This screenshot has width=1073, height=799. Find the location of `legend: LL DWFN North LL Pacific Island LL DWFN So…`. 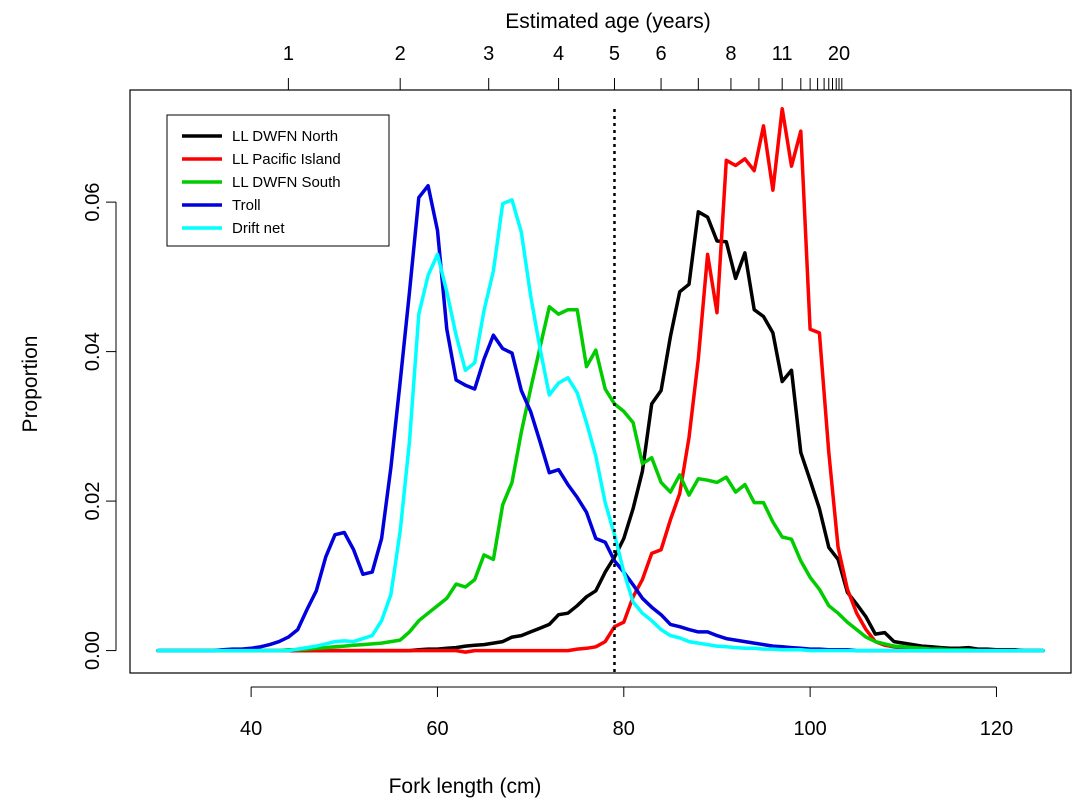

legend: LL DWFN North LL Pacific Island LL DWFN So… is located at coordinates (278, 180).